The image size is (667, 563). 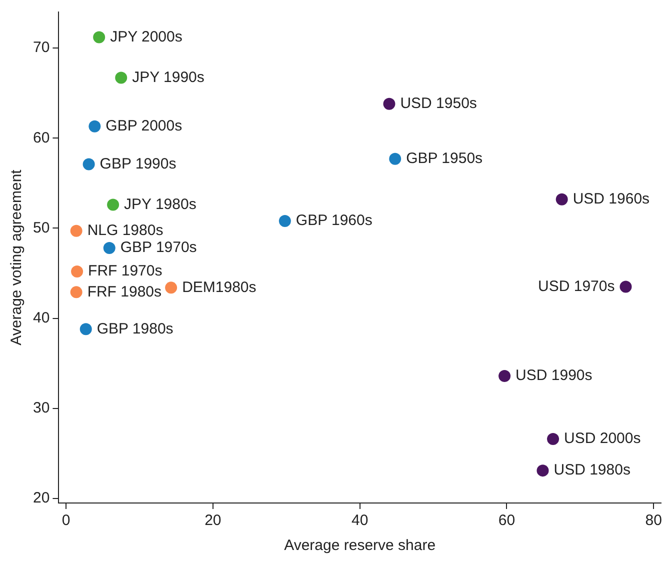 I want to click on annotation: GBP 1950s, so click(x=444, y=158).